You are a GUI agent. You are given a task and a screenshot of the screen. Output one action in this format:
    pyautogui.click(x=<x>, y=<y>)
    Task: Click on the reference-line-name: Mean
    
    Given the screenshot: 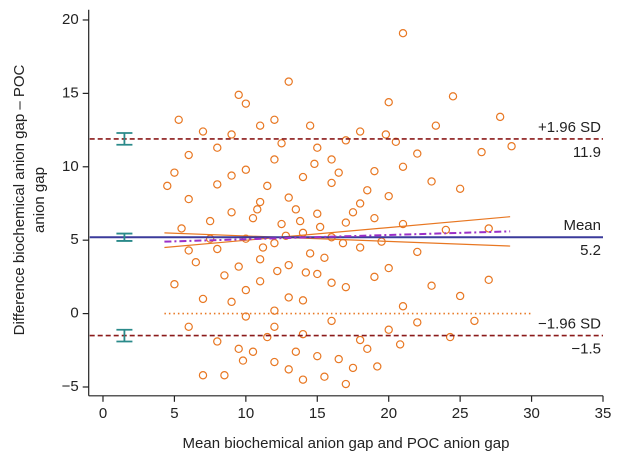 What is the action you would take?
    pyautogui.click(x=582, y=225)
    